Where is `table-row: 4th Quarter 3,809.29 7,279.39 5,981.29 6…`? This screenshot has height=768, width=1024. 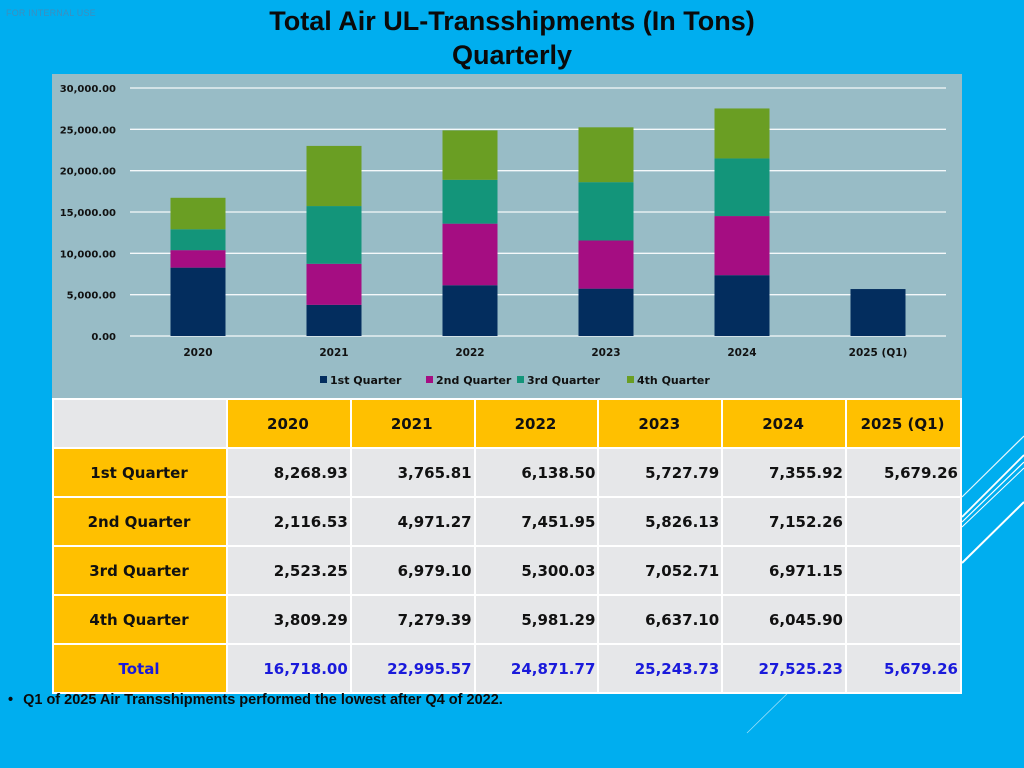
table-row: 4th Quarter 3,809.29 7,279.39 5,981.29 6… is located at coordinates (507, 619).